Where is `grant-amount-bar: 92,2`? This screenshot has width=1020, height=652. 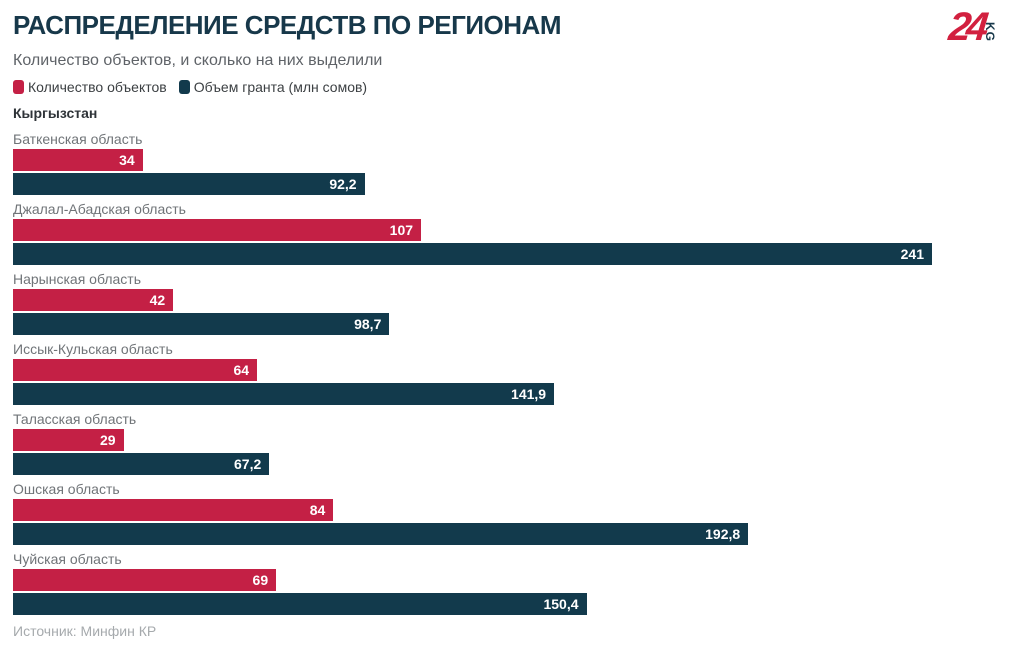 grant-amount-bar: 92,2 is located at coordinates (189, 184).